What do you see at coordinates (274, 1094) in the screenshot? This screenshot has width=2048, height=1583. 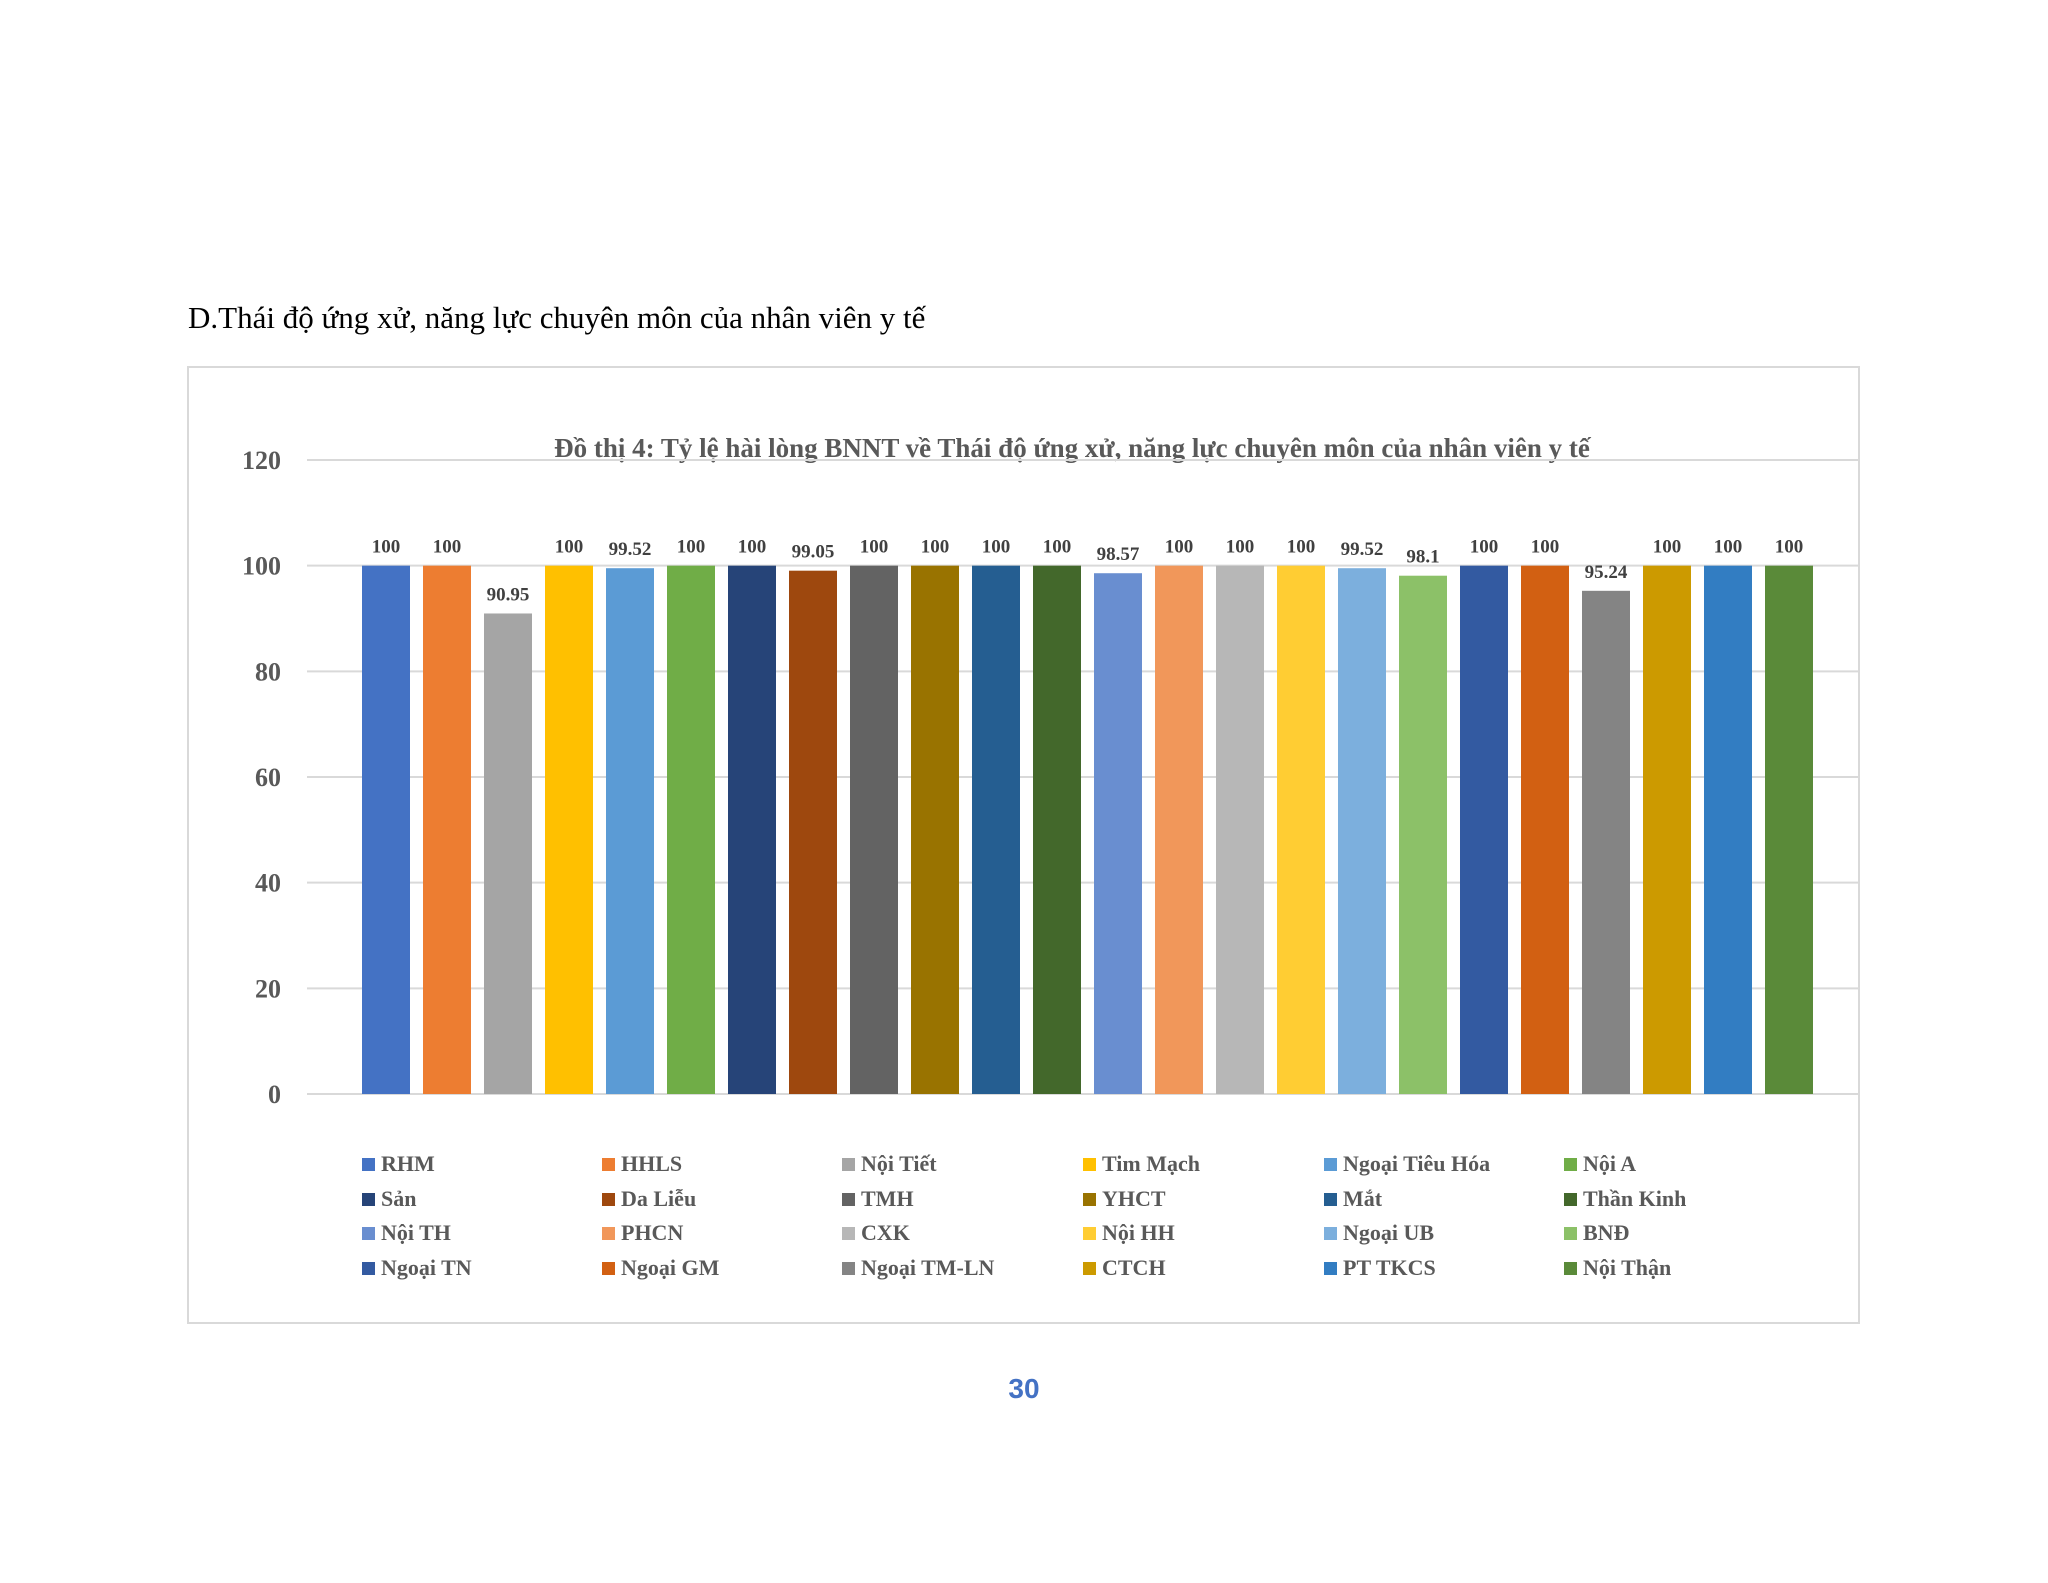 I see `y-tick-label: 0` at bounding box center [274, 1094].